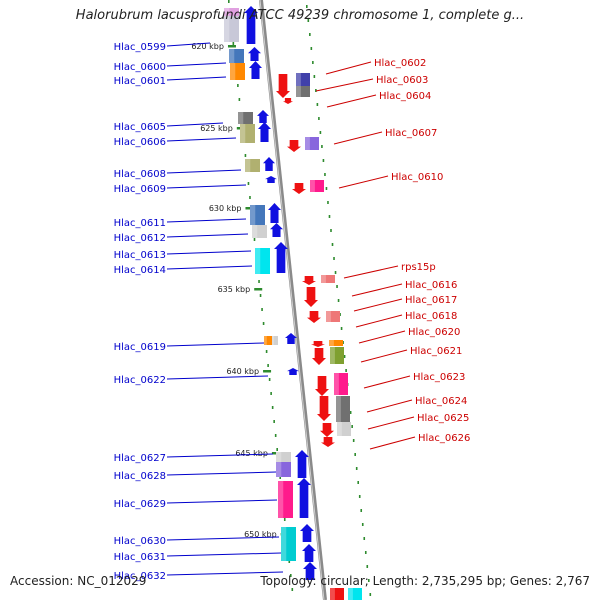 The width and height of the screenshot is (600, 600). Describe the element at coordinates (140, 541) in the screenshot. I see `gene-label-hlac_0630: Hlac_0630` at that location.